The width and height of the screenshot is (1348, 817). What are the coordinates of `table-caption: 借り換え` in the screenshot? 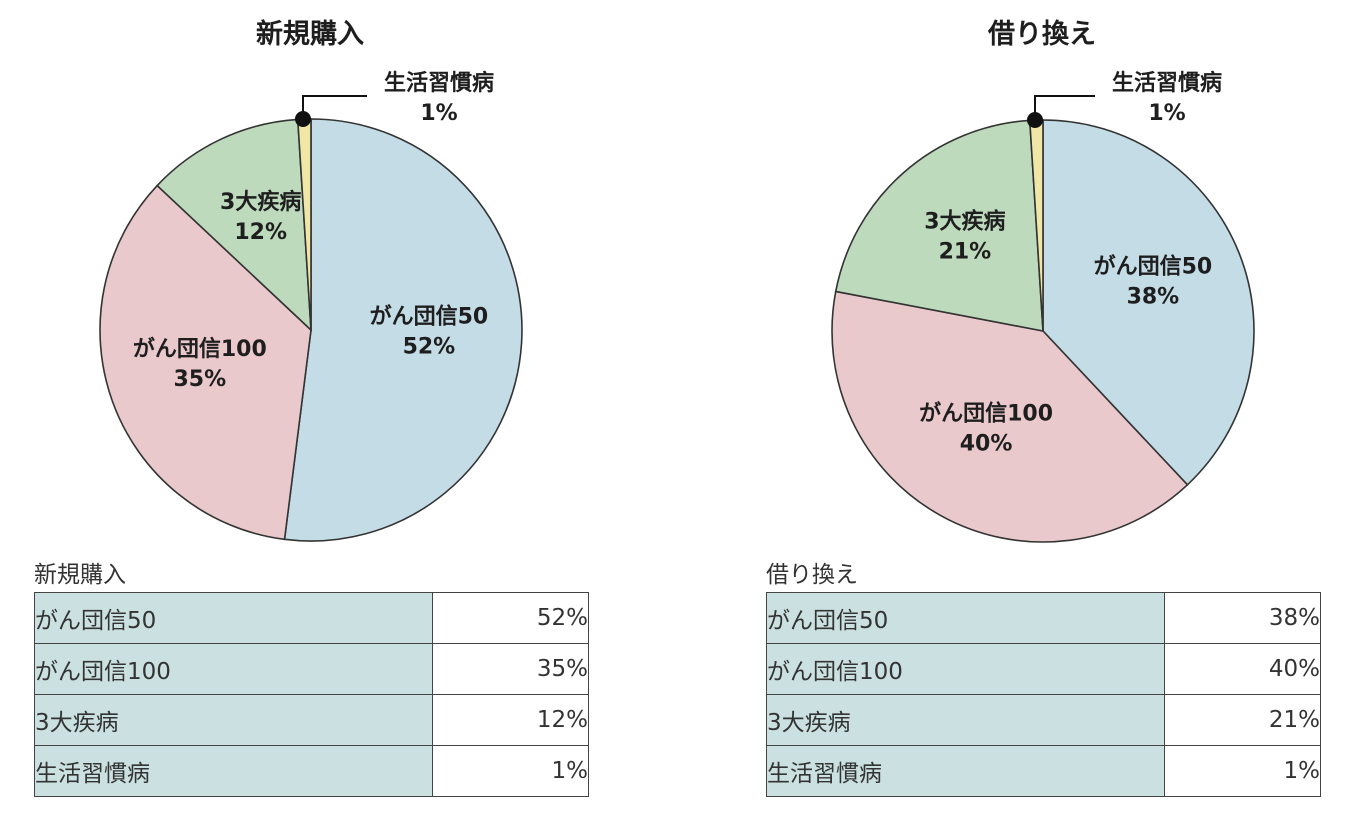 It's located at (812, 575).